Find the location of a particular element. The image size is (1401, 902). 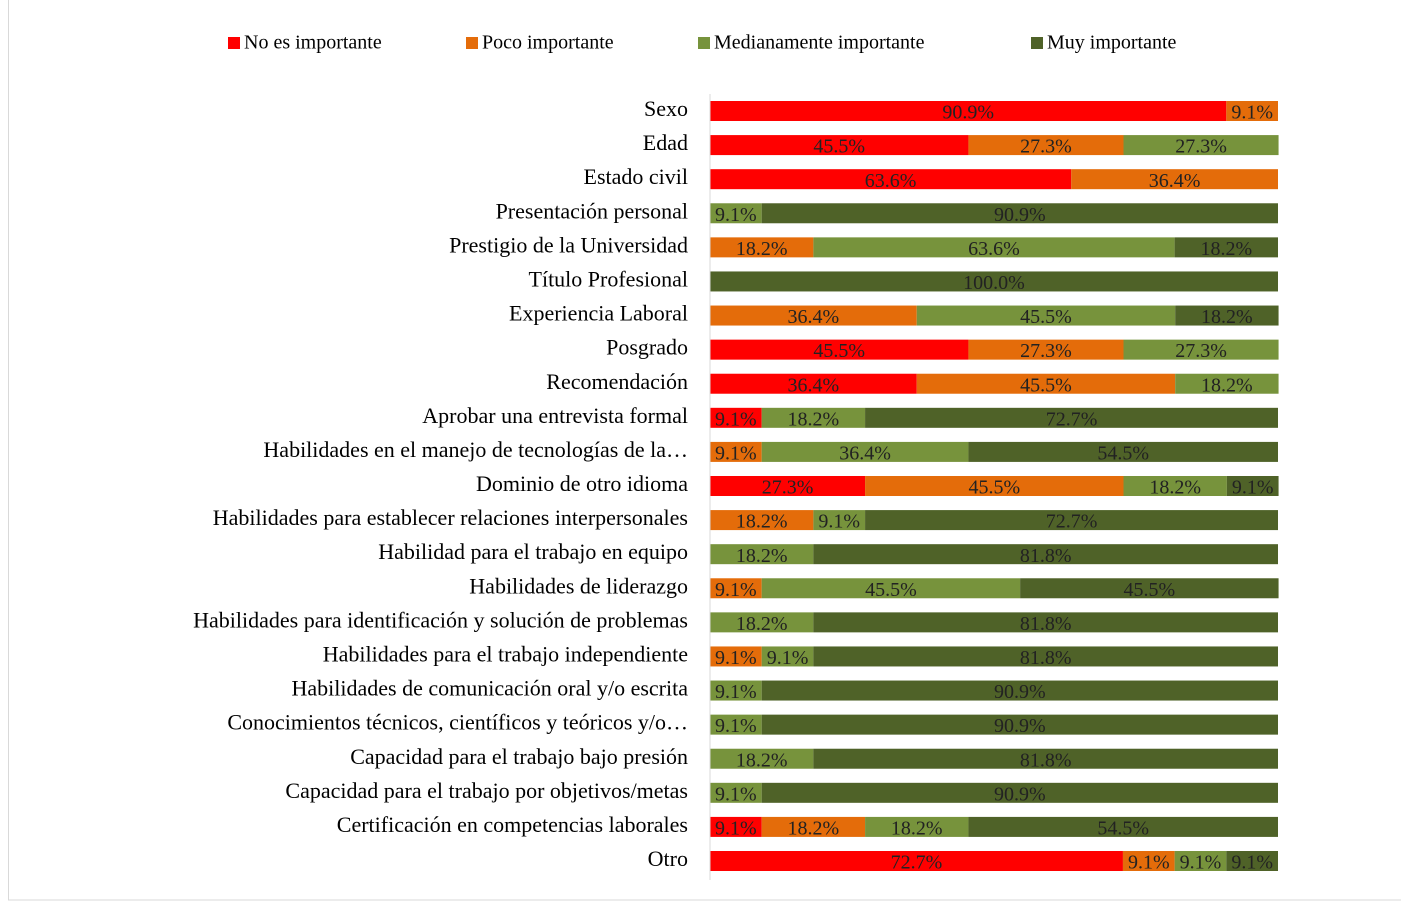

y-tick-label: Habilidades de liderazgo is located at coordinates (578, 585).